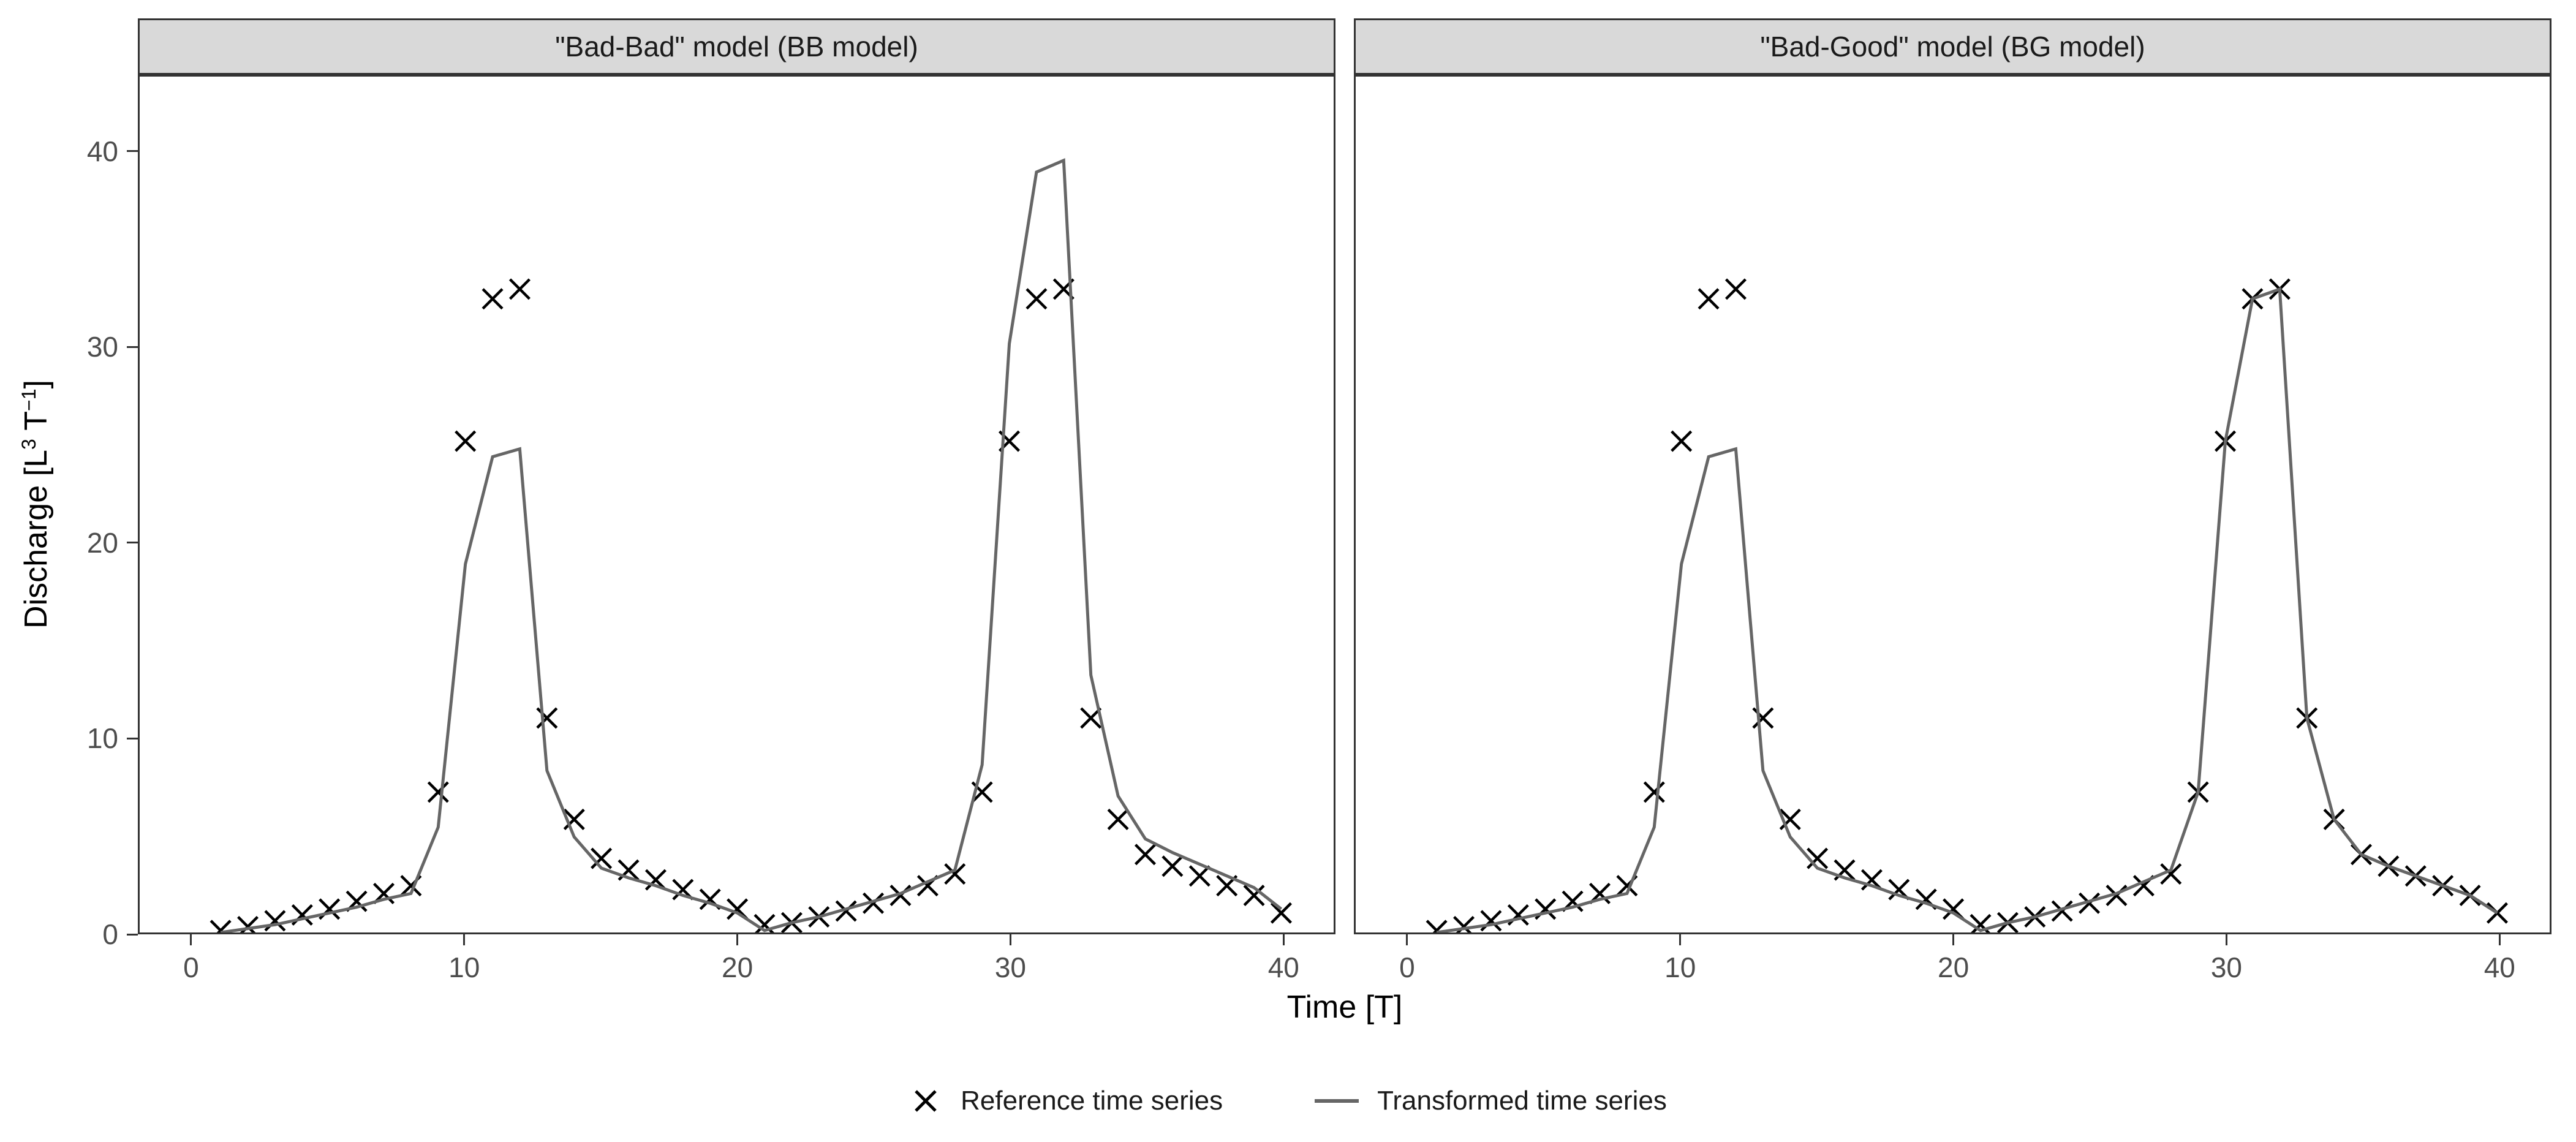 The width and height of the screenshot is (2576, 1142). Describe the element at coordinates (102, 347) in the screenshot. I see `y-tick-label: 30` at that location.